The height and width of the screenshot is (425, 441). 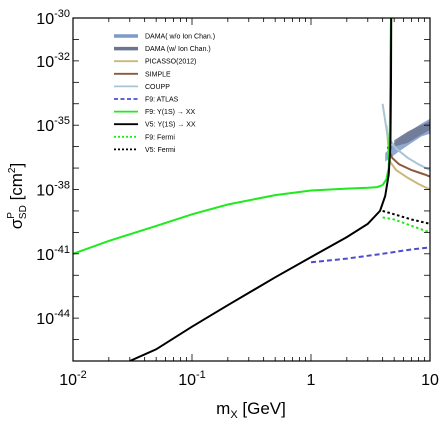 I want to click on x-tick-label: 1, so click(x=311, y=380).